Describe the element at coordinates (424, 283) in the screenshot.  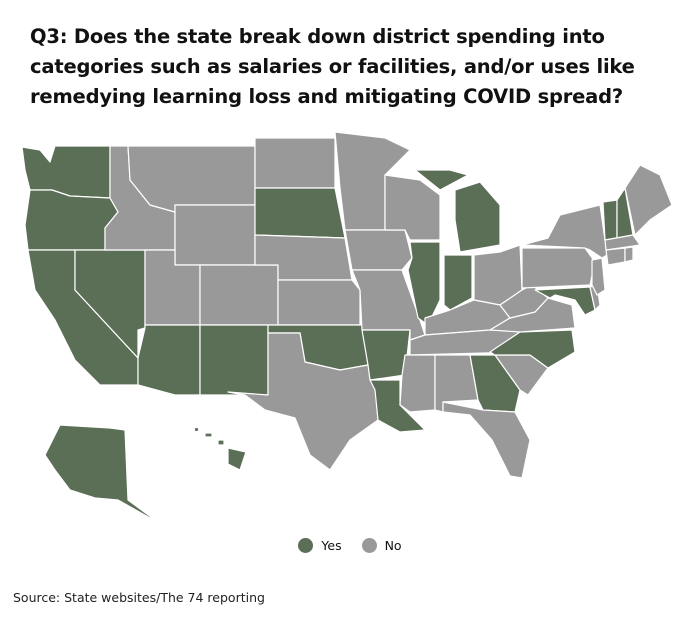
I see `state-il` at that location.